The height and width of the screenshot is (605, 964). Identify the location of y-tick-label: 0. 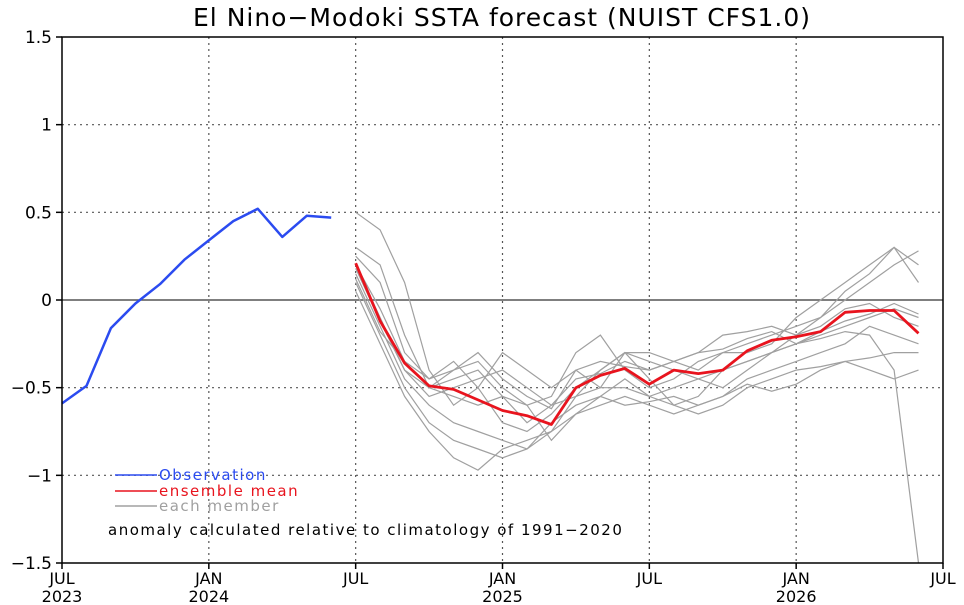
(46, 301).